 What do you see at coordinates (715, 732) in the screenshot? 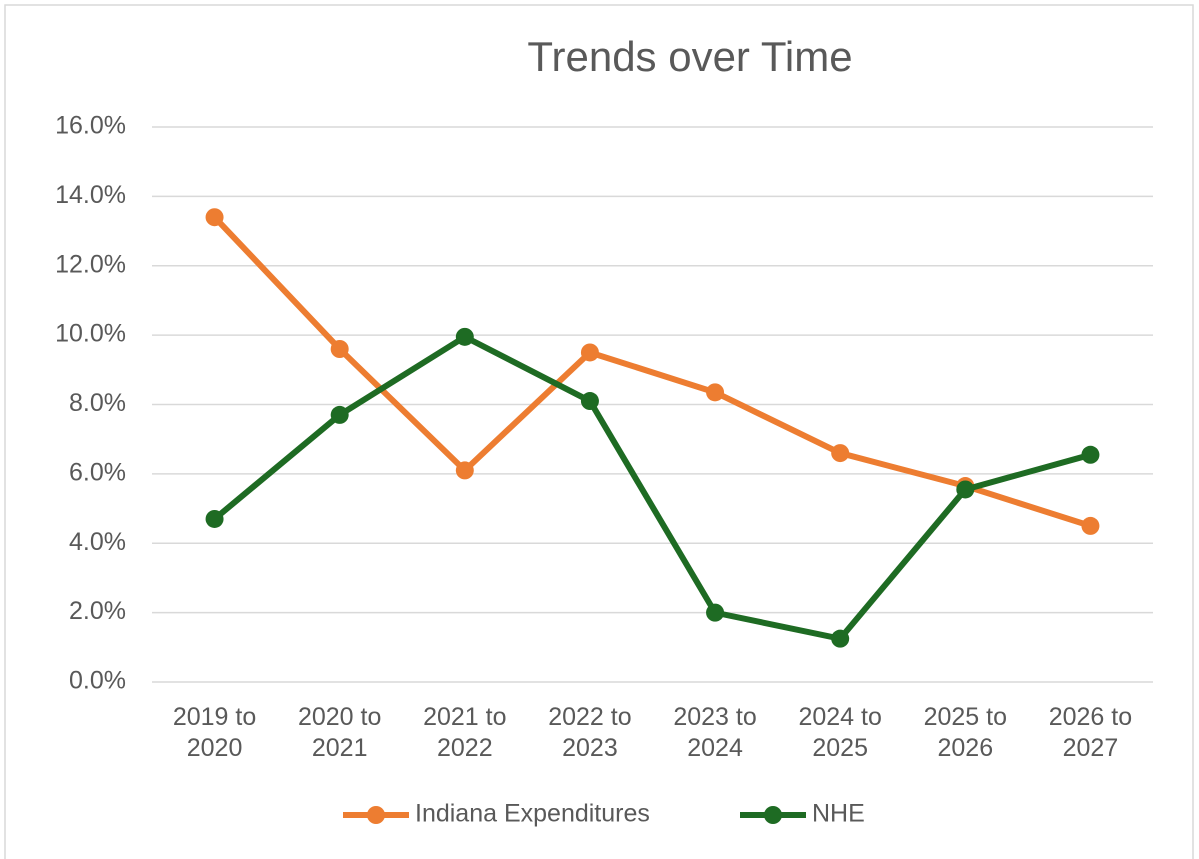
I see `x-tick-label: 2023 to 2024` at bounding box center [715, 732].